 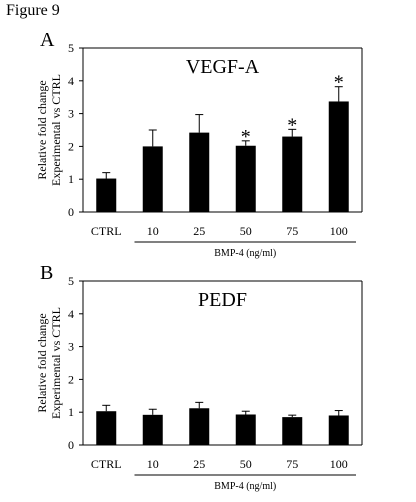 What do you see at coordinates (47, 40) in the screenshot?
I see `panel-label: A` at bounding box center [47, 40].